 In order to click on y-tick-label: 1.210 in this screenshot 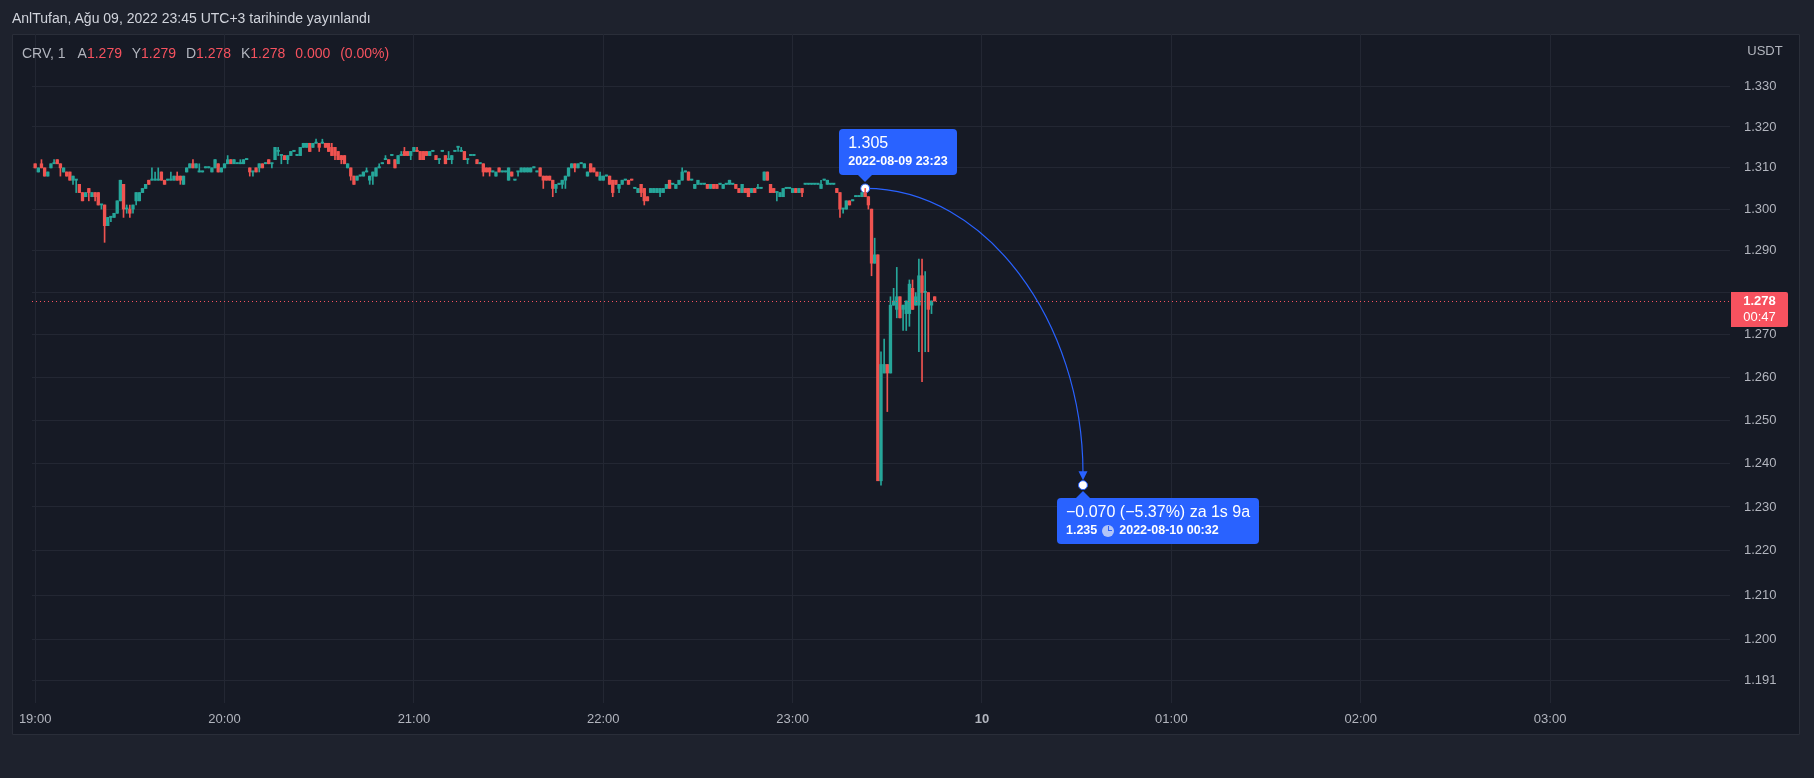, I will do `click(1760, 594)`.